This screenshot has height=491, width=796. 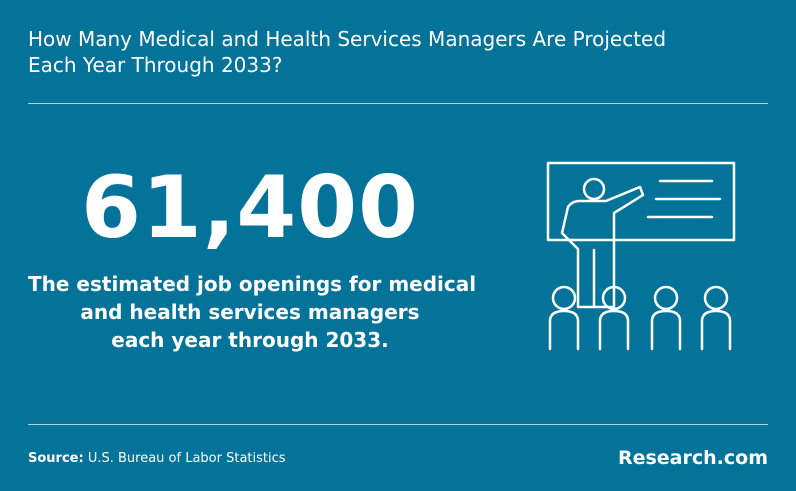 What do you see at coordinates (250, 312) in the screenshot?
I see `stat-description: and health services managers` at bounding box center [250, 312].